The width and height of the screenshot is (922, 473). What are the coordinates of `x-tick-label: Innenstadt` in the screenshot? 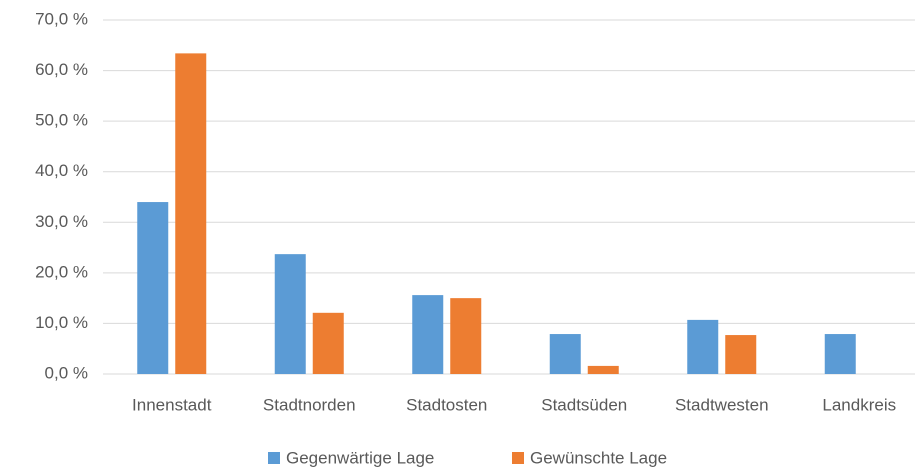 It's located at (172, 404).